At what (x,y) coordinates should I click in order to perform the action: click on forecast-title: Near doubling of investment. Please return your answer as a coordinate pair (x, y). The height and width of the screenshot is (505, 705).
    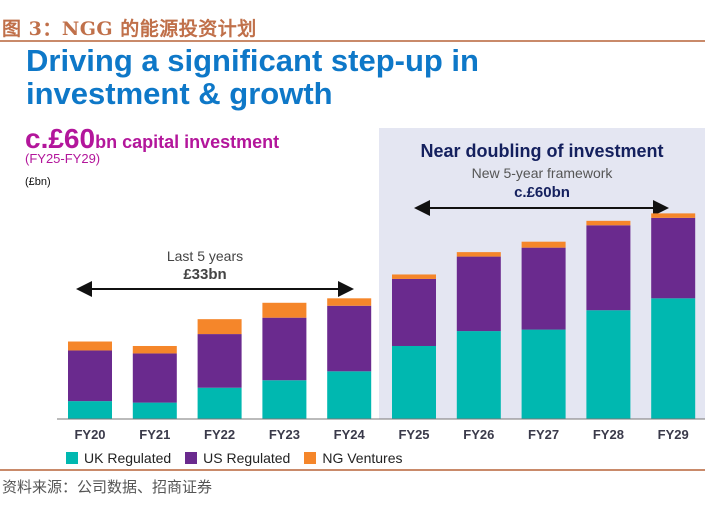
    Looking at the image, I should click on (542, 151).